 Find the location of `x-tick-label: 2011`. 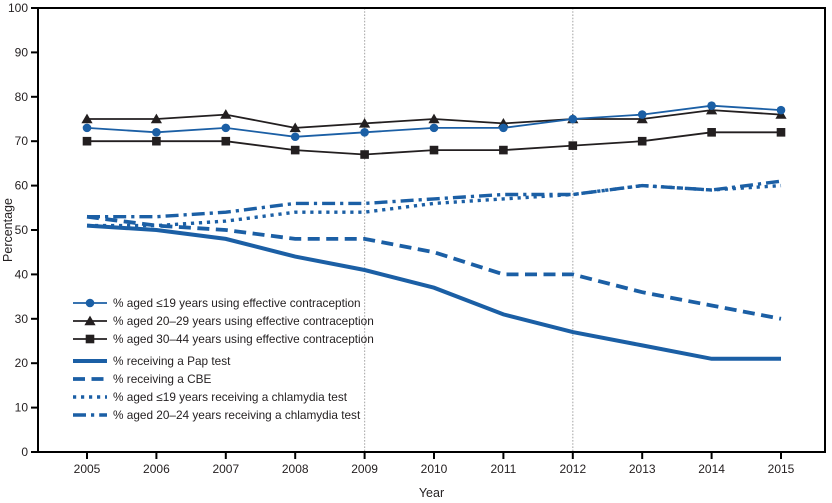

x-tick-label: 2011 is located at coordinates (503, 469).